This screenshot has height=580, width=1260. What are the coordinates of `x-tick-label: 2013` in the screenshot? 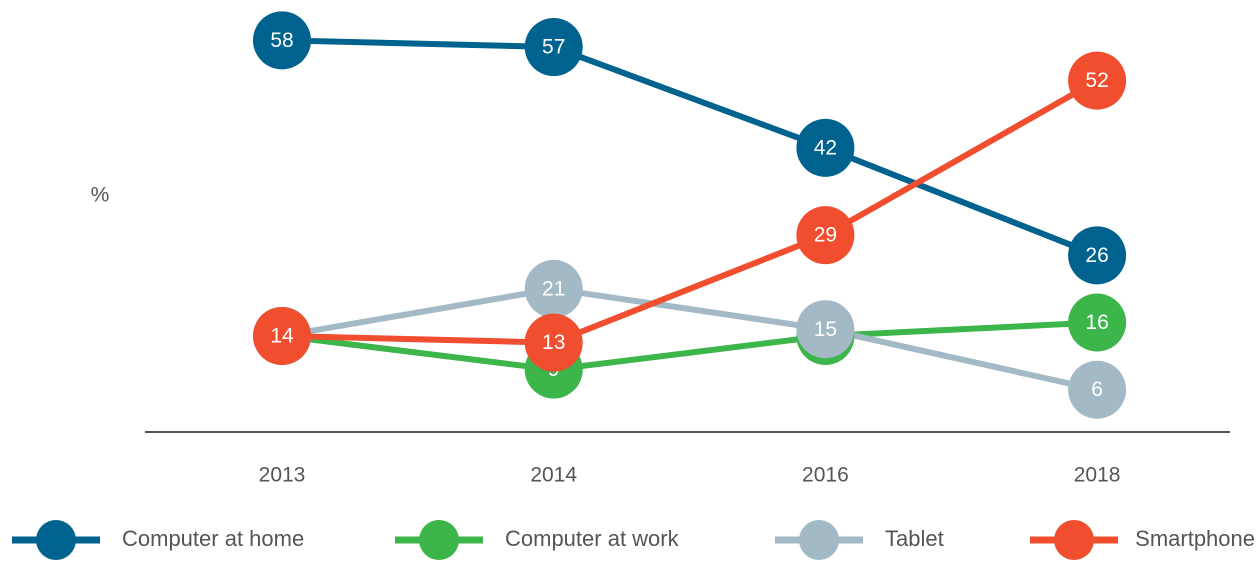 It's located at (282, 475).